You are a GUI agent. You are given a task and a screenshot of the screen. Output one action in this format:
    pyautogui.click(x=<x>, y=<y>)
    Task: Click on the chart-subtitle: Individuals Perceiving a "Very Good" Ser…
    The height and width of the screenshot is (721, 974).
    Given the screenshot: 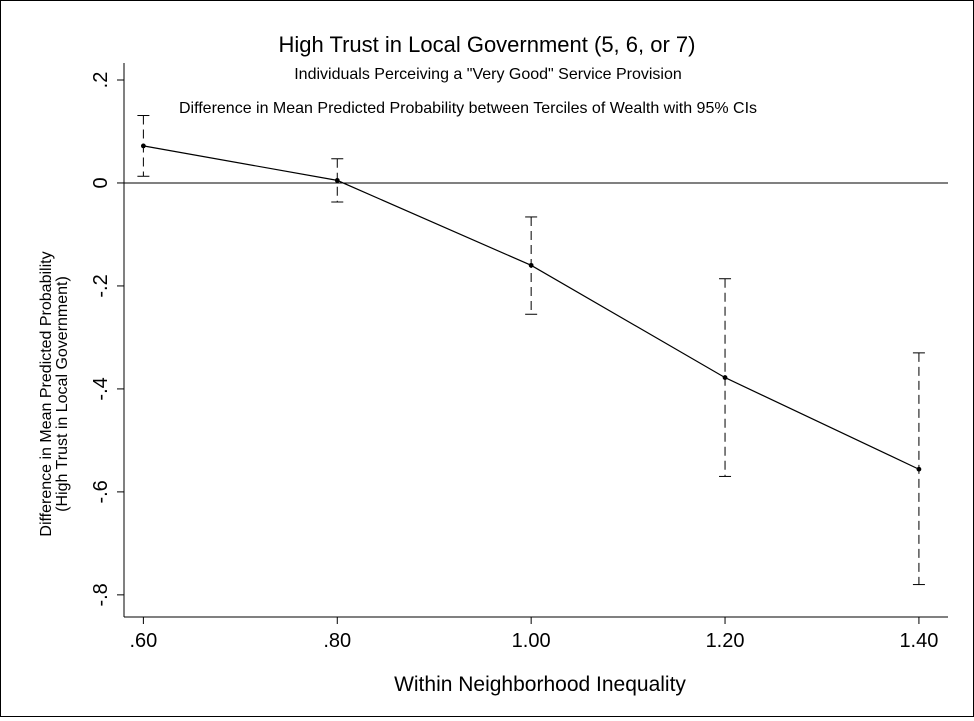 What is the action you would take?
    pyautogui.click(x=488, y=74)
    